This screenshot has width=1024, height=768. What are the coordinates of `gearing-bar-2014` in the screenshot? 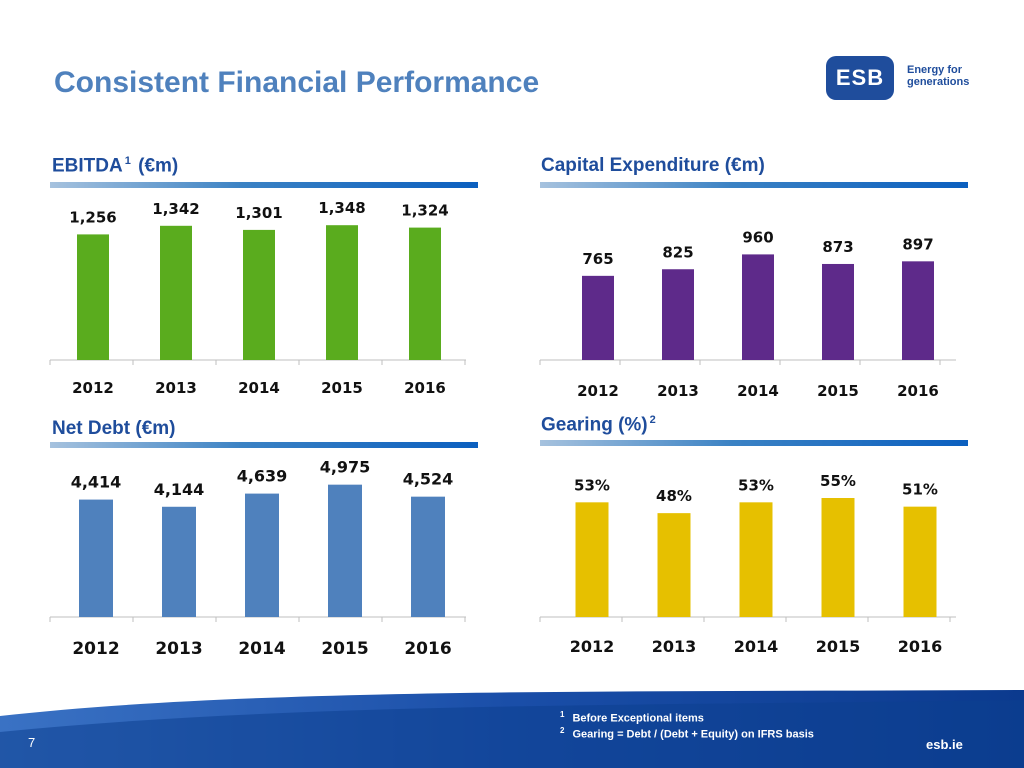 It's located at (756, 559).